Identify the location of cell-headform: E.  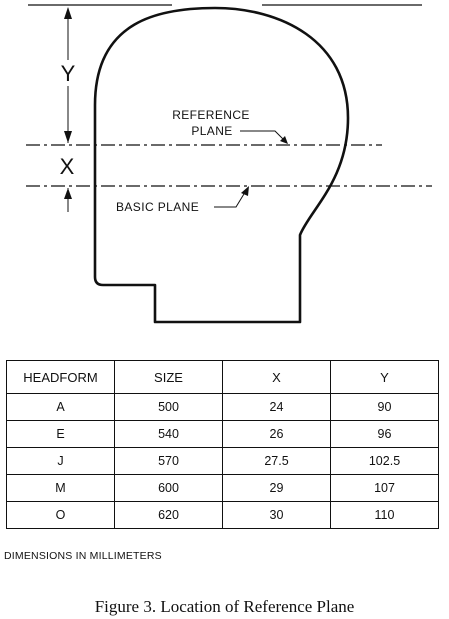
(60, 434).